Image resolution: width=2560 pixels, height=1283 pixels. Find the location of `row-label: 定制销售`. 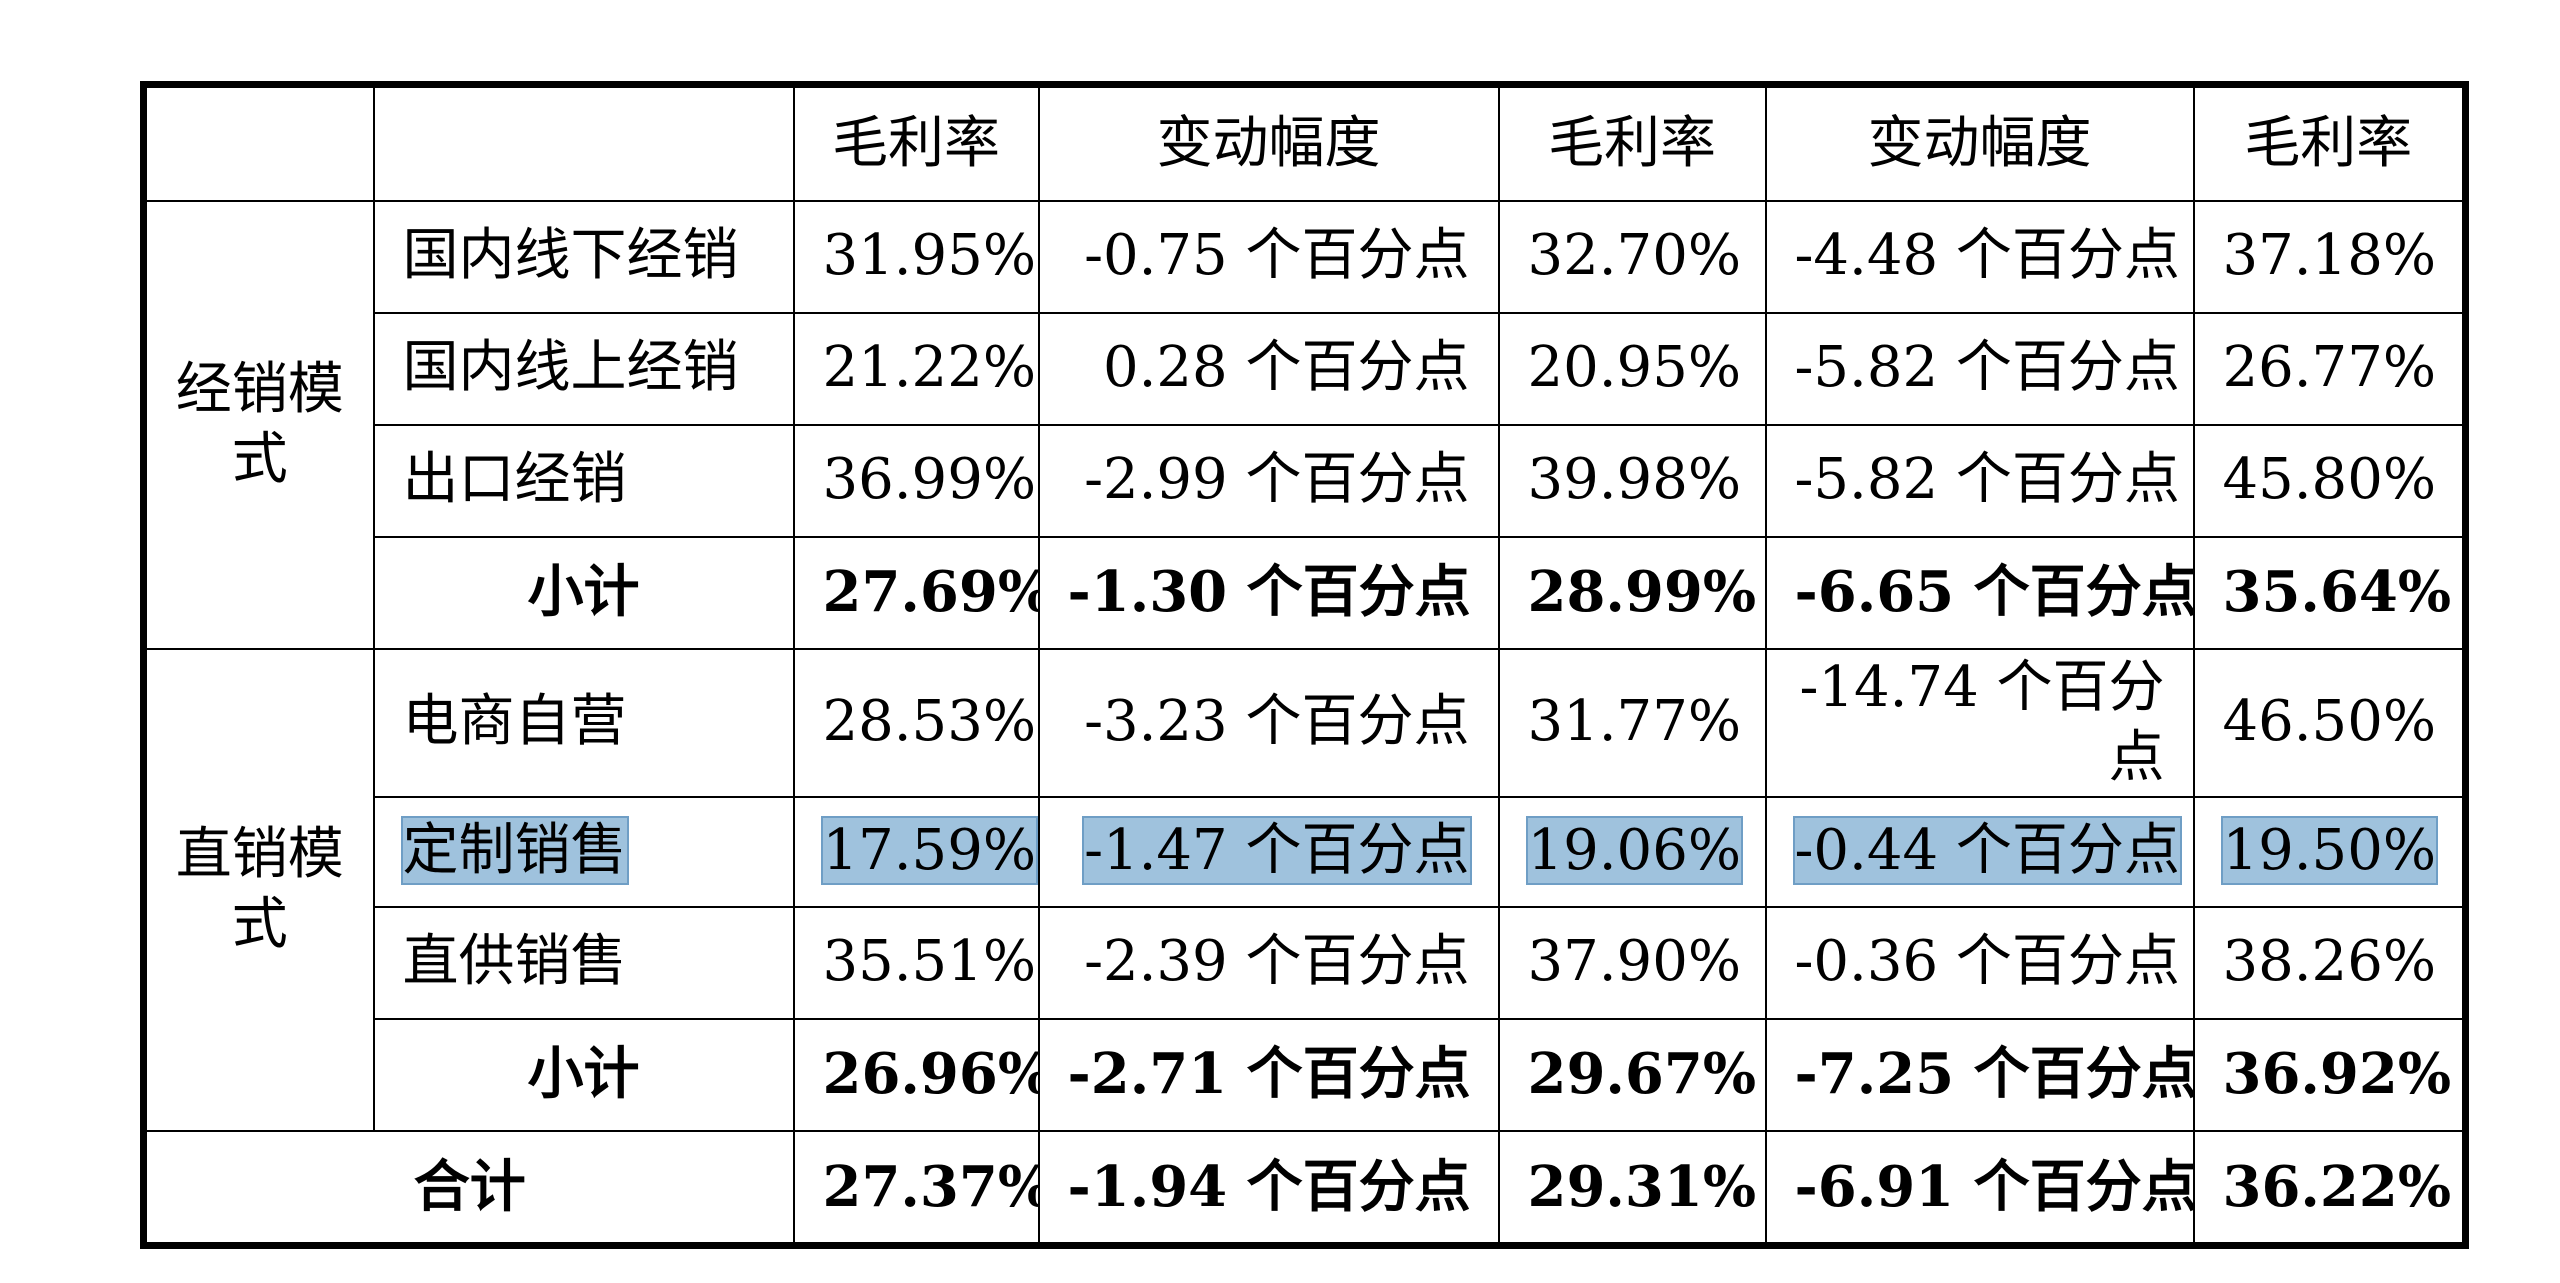

row-label: 定制销售 is located at coordinates (583, 851).